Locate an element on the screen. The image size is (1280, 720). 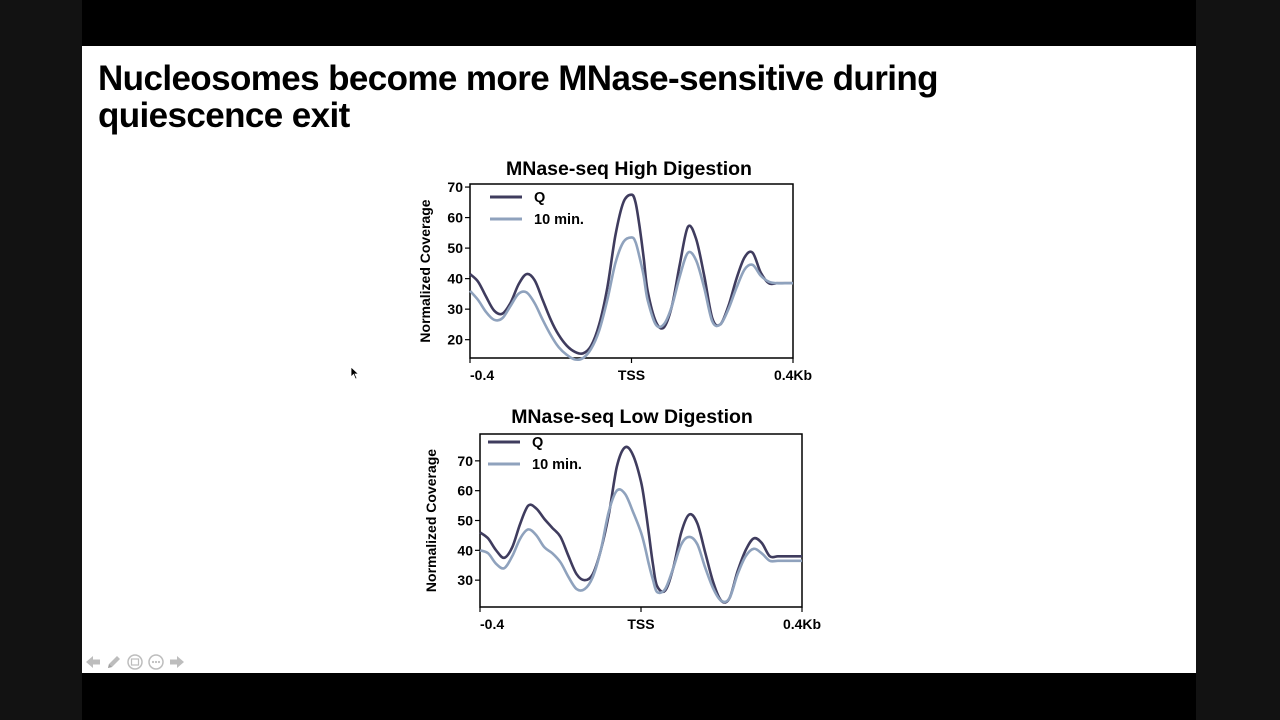
more-options-icon is located at coordinates (156, 662).